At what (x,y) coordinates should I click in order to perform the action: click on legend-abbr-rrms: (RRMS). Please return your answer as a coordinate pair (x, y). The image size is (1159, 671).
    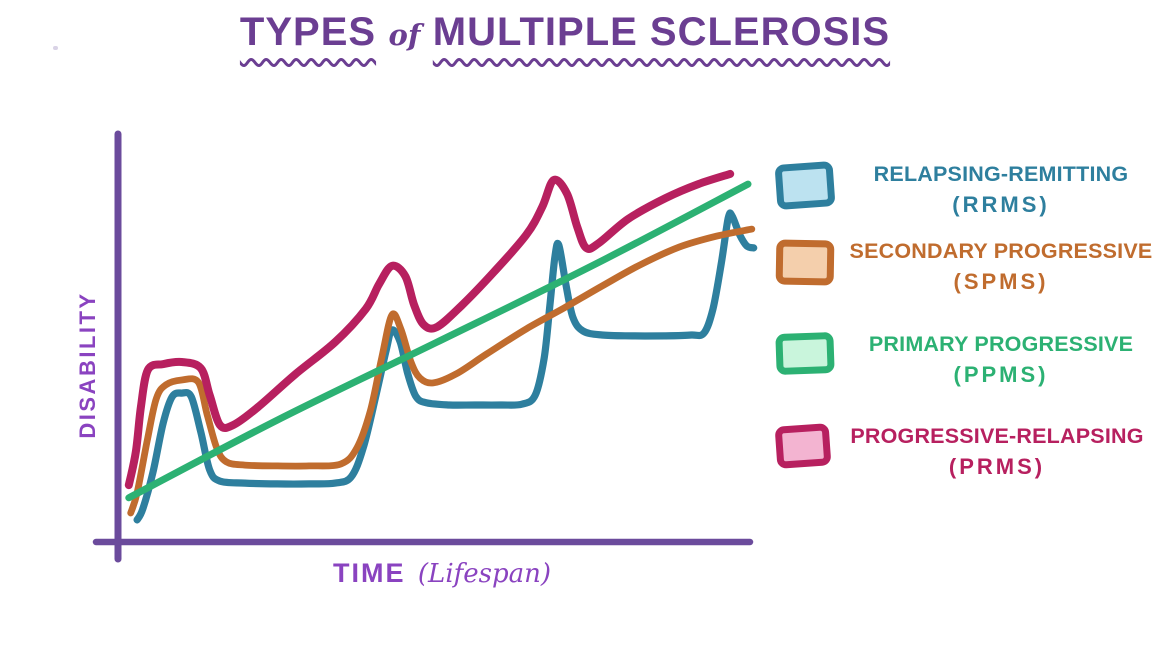
    Looking at the image, I should click on (1001, 204).